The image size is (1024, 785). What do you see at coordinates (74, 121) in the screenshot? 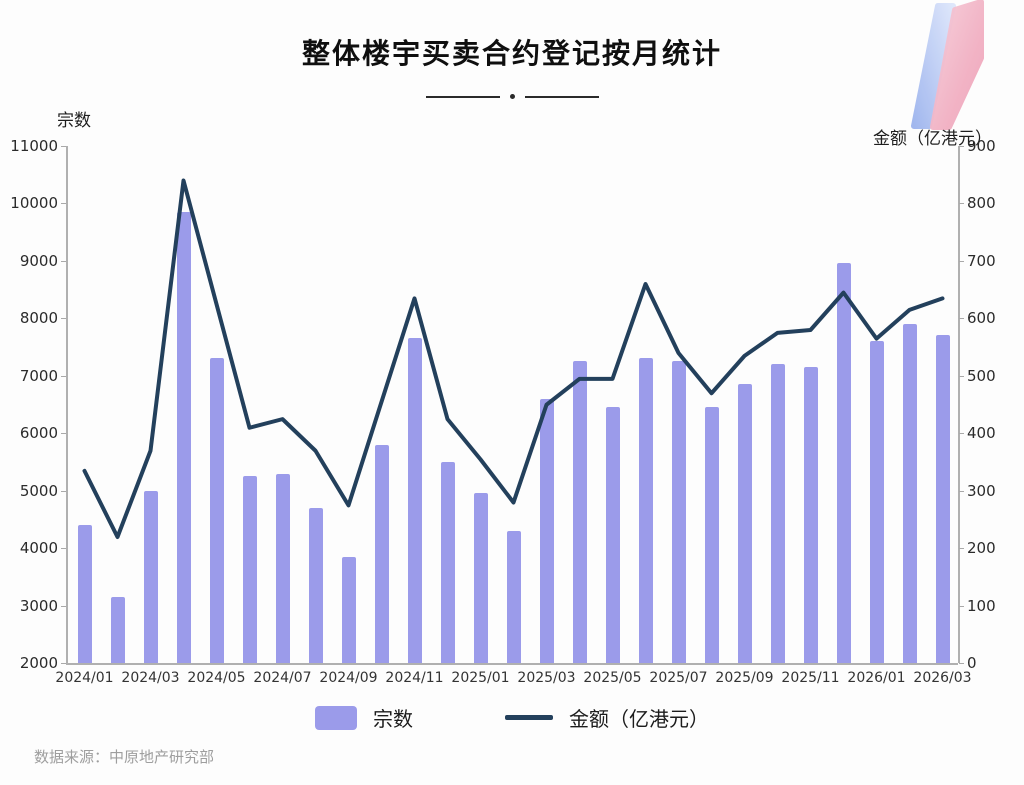
I see `left-axis-unit-label: 宗数` at bounding box center [74, 121].